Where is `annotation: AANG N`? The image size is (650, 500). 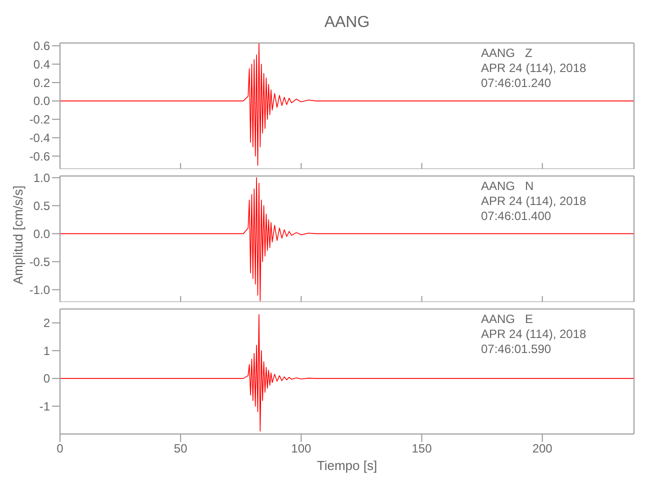 annotation: AANG N is located at coordinates (508, 186).